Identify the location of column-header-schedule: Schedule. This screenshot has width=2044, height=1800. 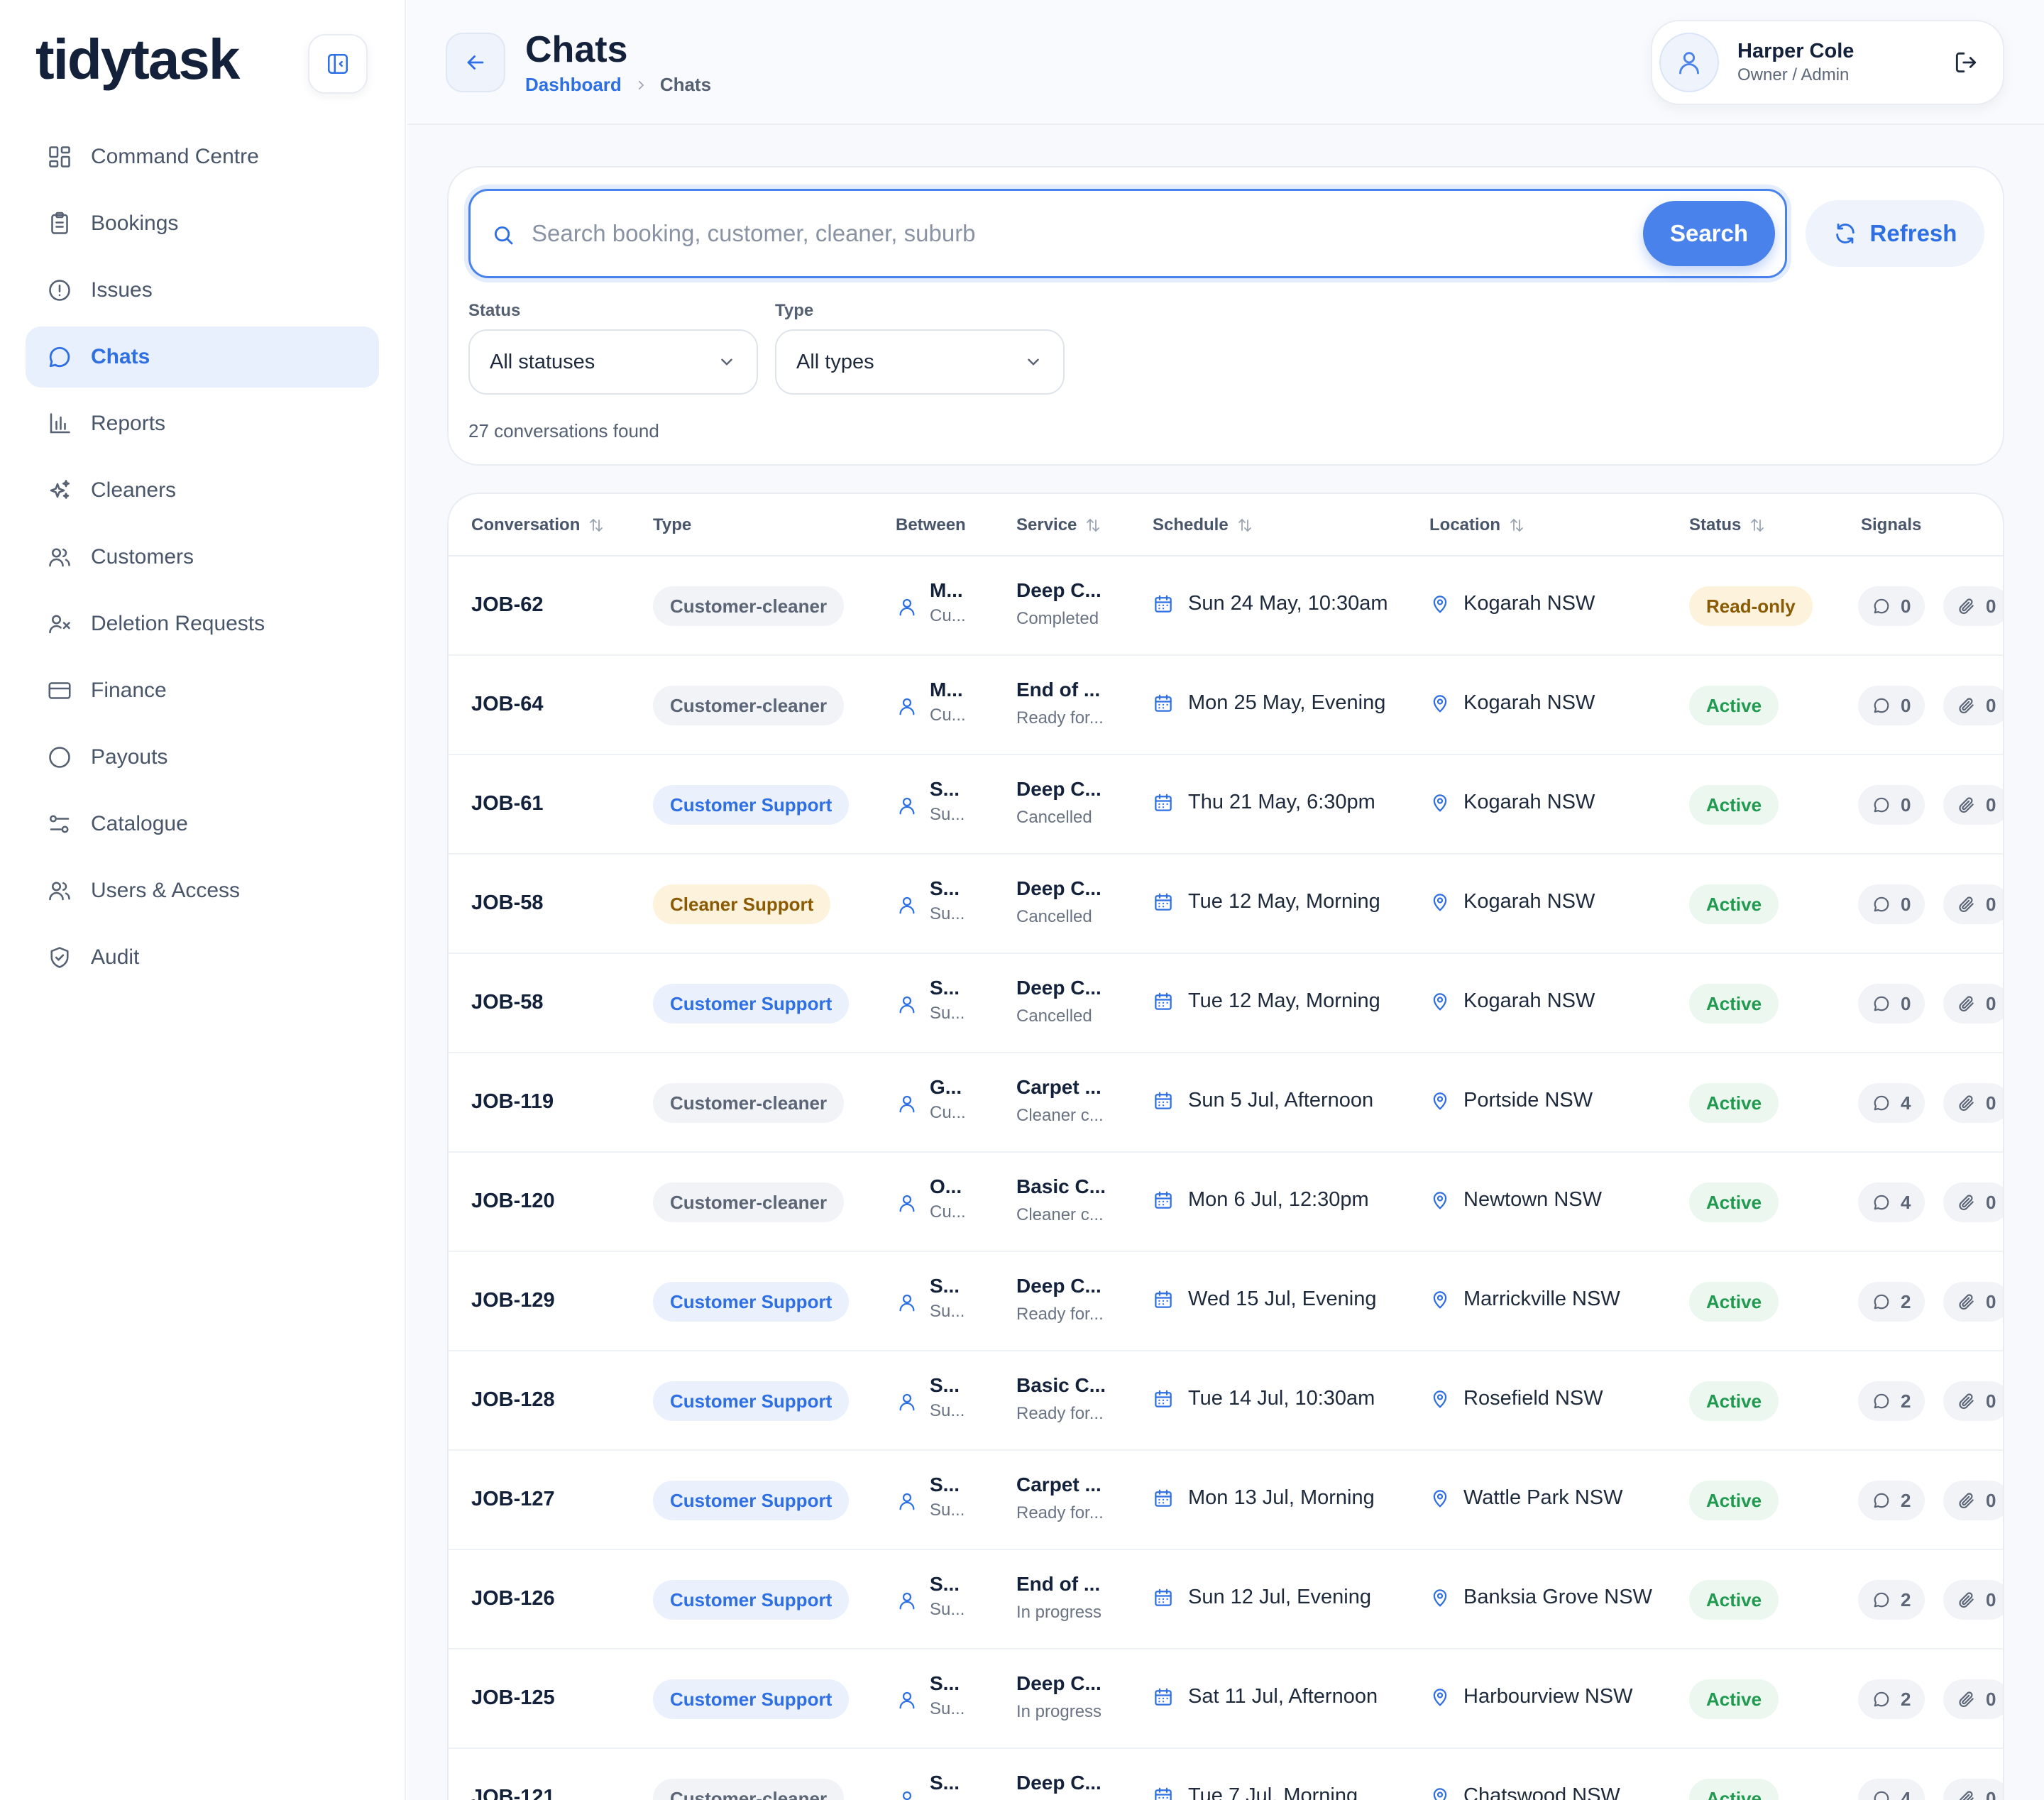
(1203, 525).